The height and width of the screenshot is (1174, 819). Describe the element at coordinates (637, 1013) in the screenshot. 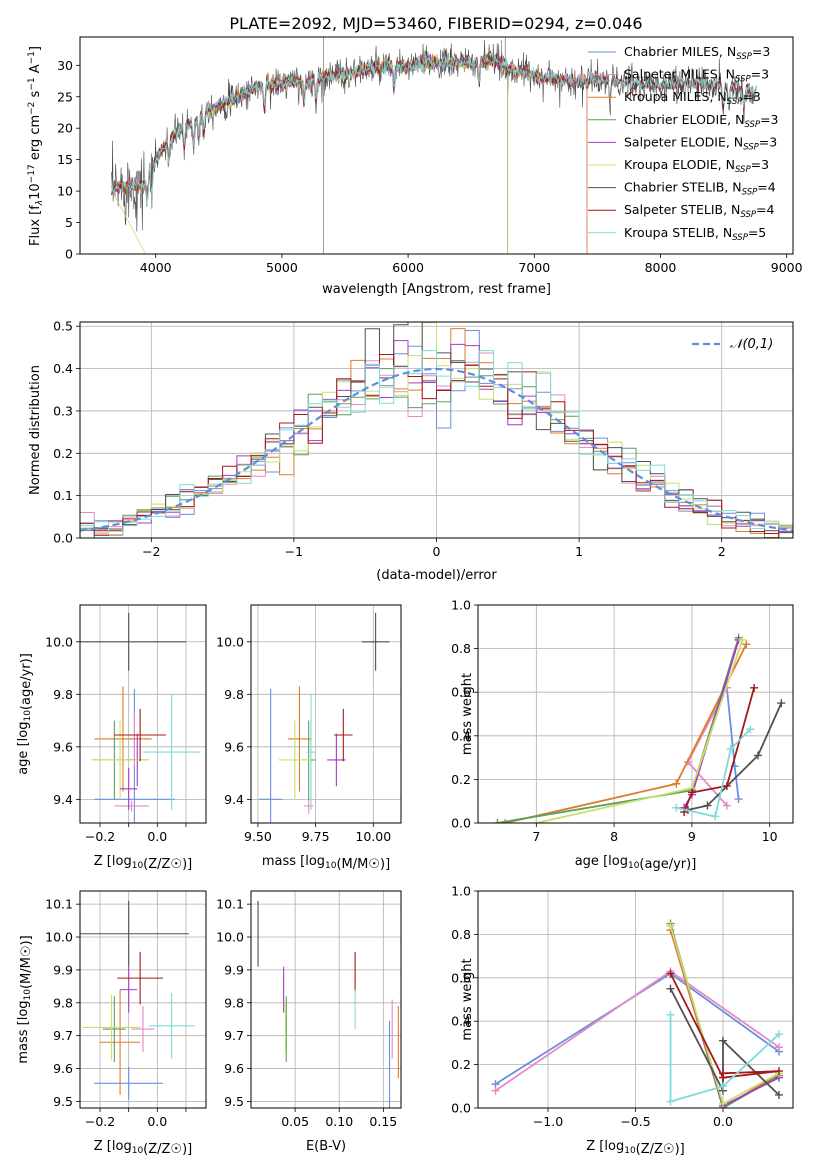

I see `plot-area-mass-weight-vs-z` at that location.